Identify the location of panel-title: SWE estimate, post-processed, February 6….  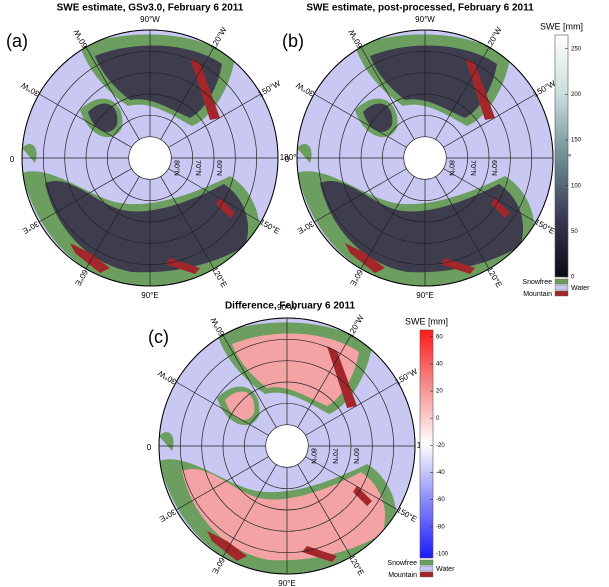
(420, 8).